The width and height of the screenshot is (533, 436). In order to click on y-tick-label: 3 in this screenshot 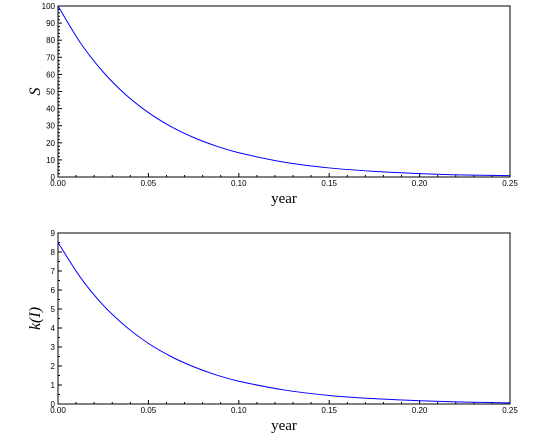, I will do `click(53, 347)`.